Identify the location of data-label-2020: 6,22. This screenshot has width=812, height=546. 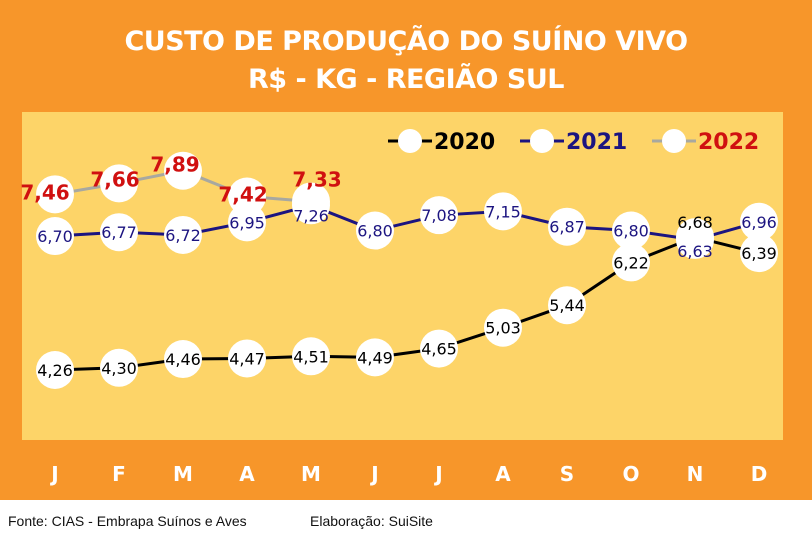
(631, 262).